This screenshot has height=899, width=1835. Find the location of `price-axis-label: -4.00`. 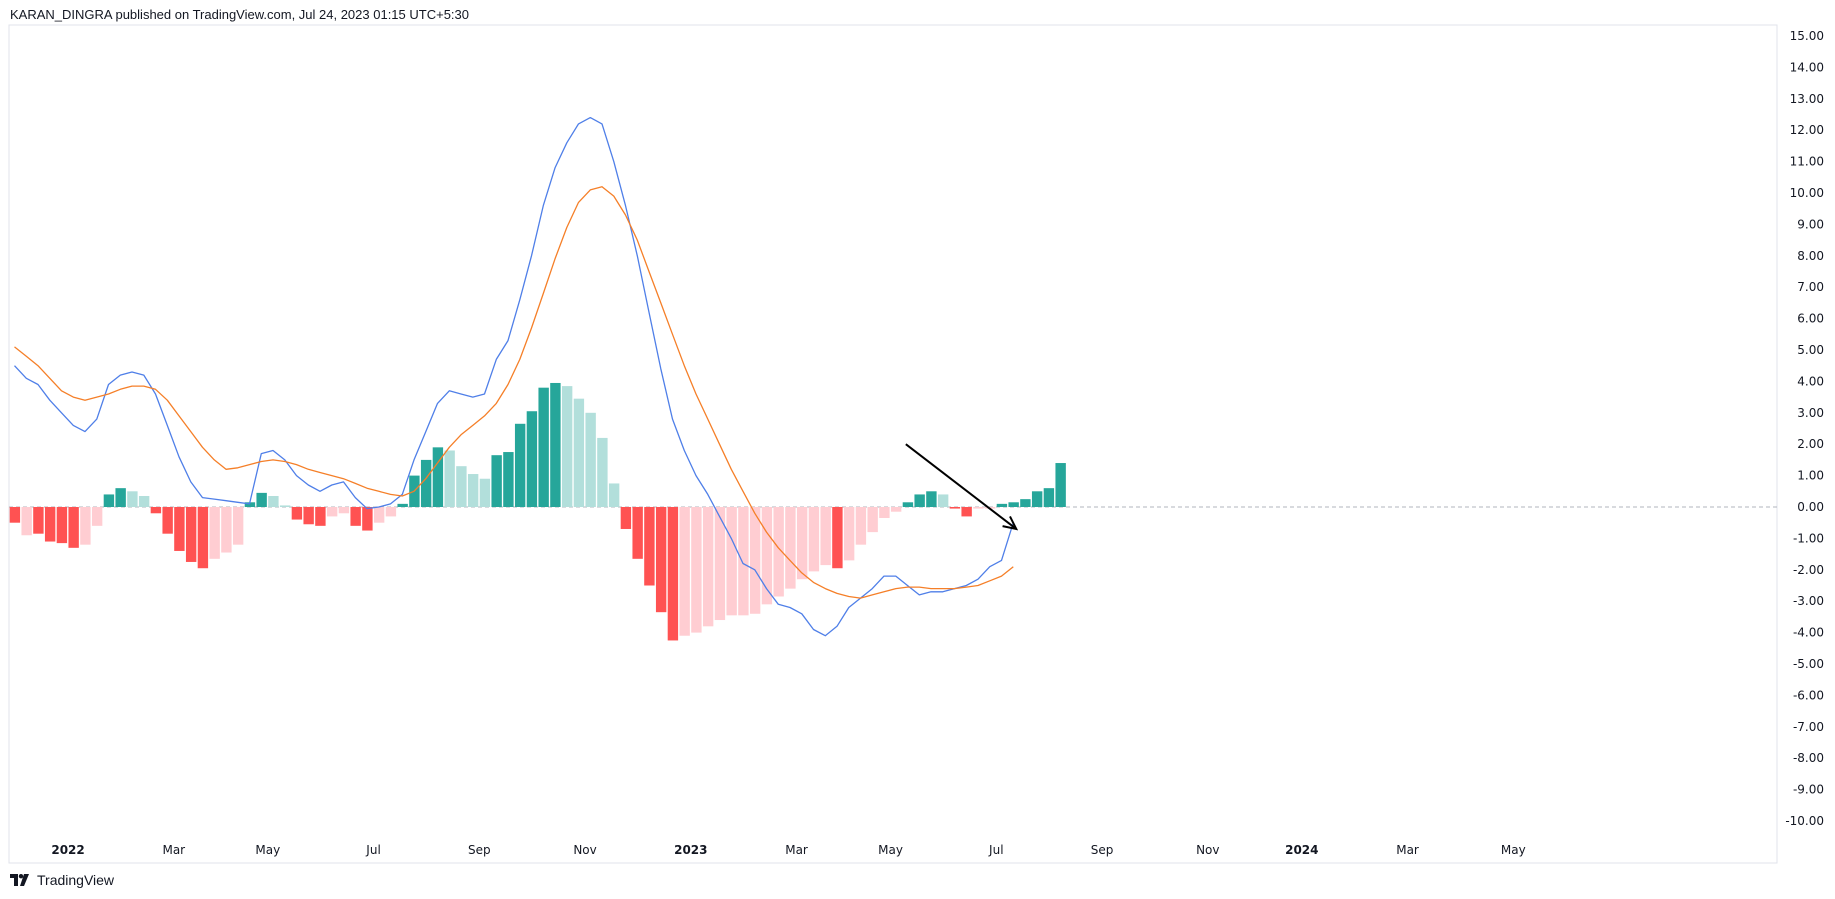

price-axis-label: -4.00 is located at coordinates (1808, 633).